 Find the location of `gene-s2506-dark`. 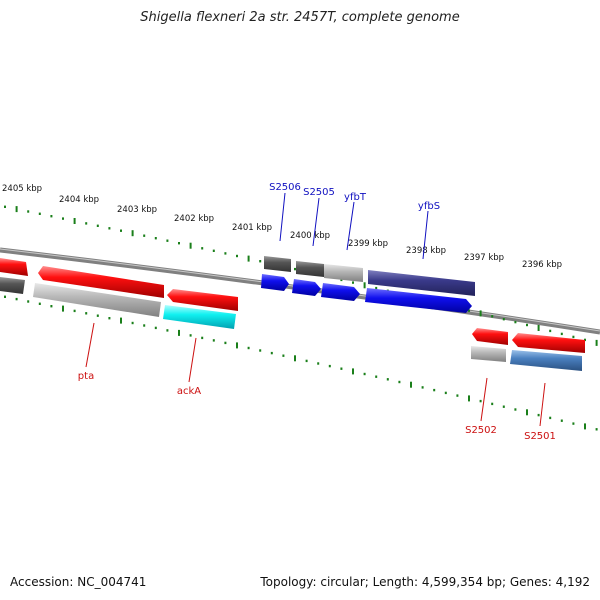

gene-s2506-dark is located at coordinates (277, 264).